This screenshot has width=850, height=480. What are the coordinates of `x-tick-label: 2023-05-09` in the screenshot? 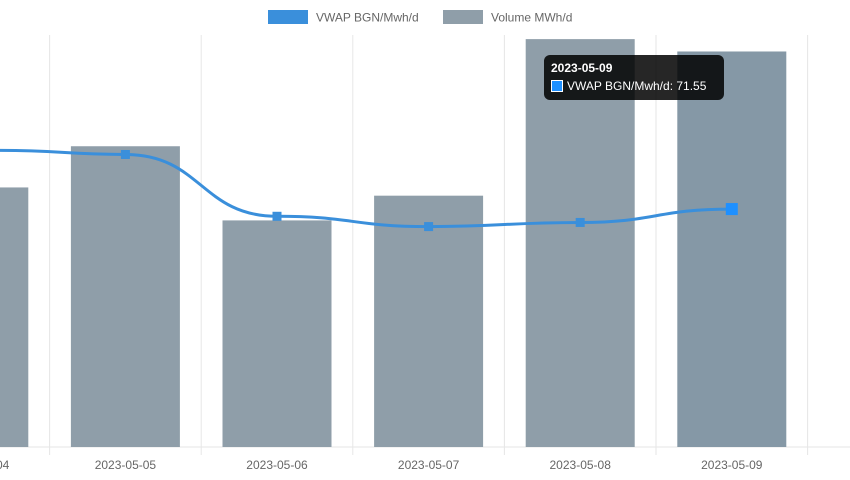 It's located at (732, 465).